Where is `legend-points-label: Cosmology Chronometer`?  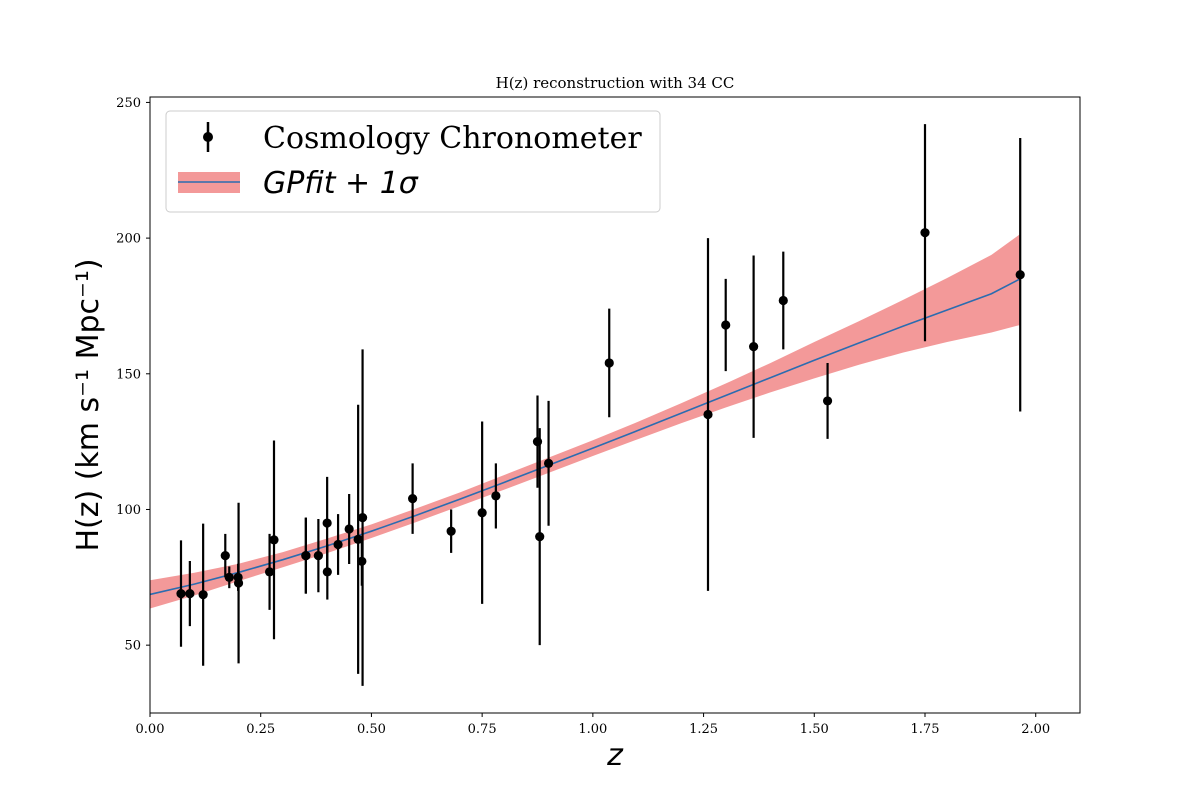 legend-points-label: Cosmology Chronometer is located at coordinates (452, 138).